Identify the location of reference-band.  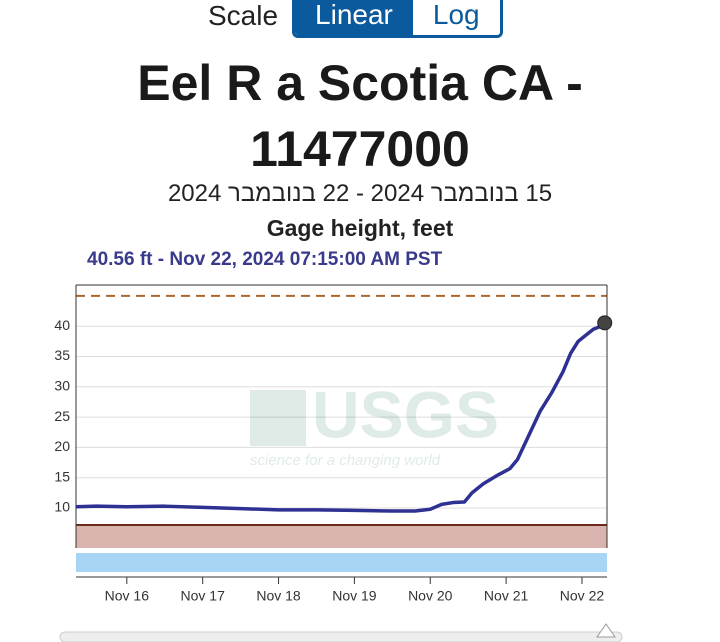
(341, 536).